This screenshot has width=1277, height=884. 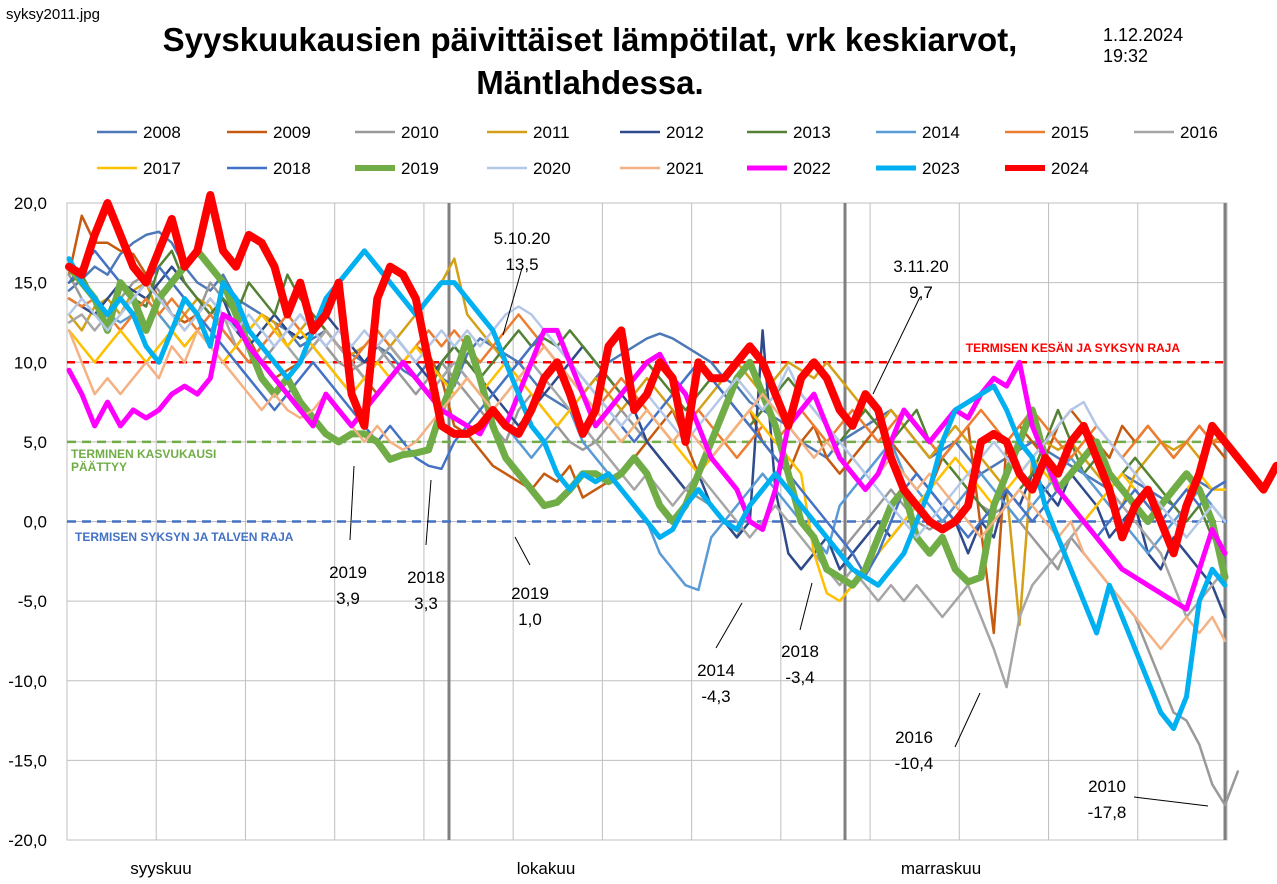 What do you see at coordinates (420, 132) in the screenshot?
I see `legend-label-2010: 2010` at bounding box center [420, 132].